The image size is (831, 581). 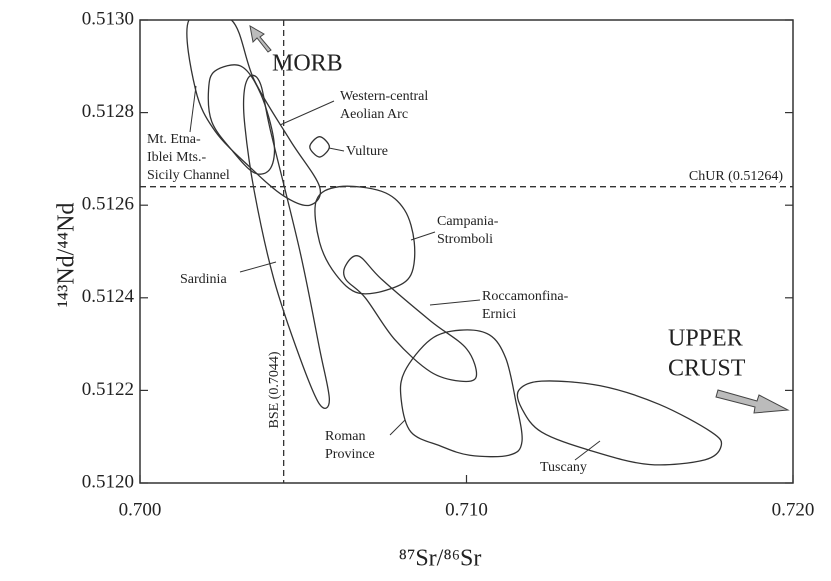 I want to click on y-tick-label: 0.5122, so click(x=108, y=389).